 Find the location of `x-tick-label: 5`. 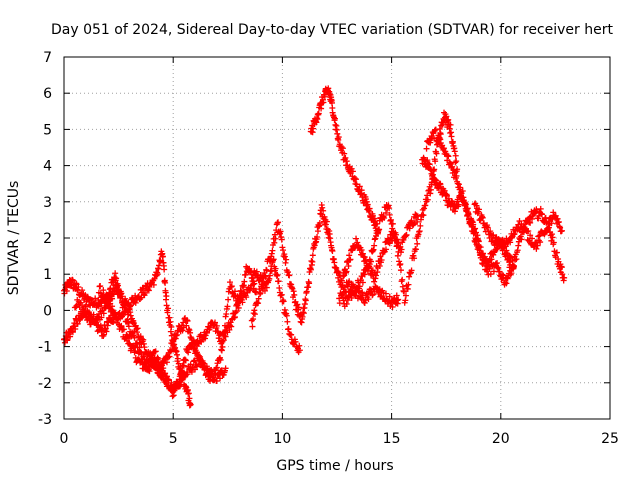

x-tick-label: 5 is located at coordinates (173, 439).